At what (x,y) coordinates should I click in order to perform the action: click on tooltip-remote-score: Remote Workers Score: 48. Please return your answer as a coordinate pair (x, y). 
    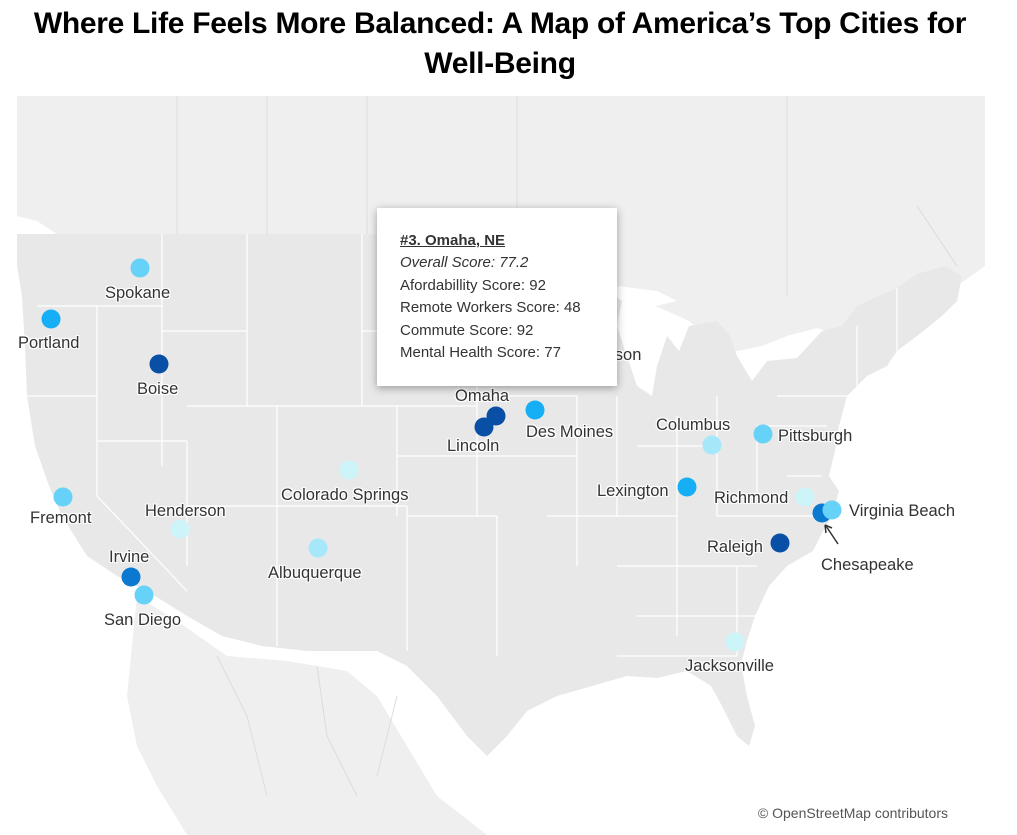
    Looking at the image, I should click on (490, 308).